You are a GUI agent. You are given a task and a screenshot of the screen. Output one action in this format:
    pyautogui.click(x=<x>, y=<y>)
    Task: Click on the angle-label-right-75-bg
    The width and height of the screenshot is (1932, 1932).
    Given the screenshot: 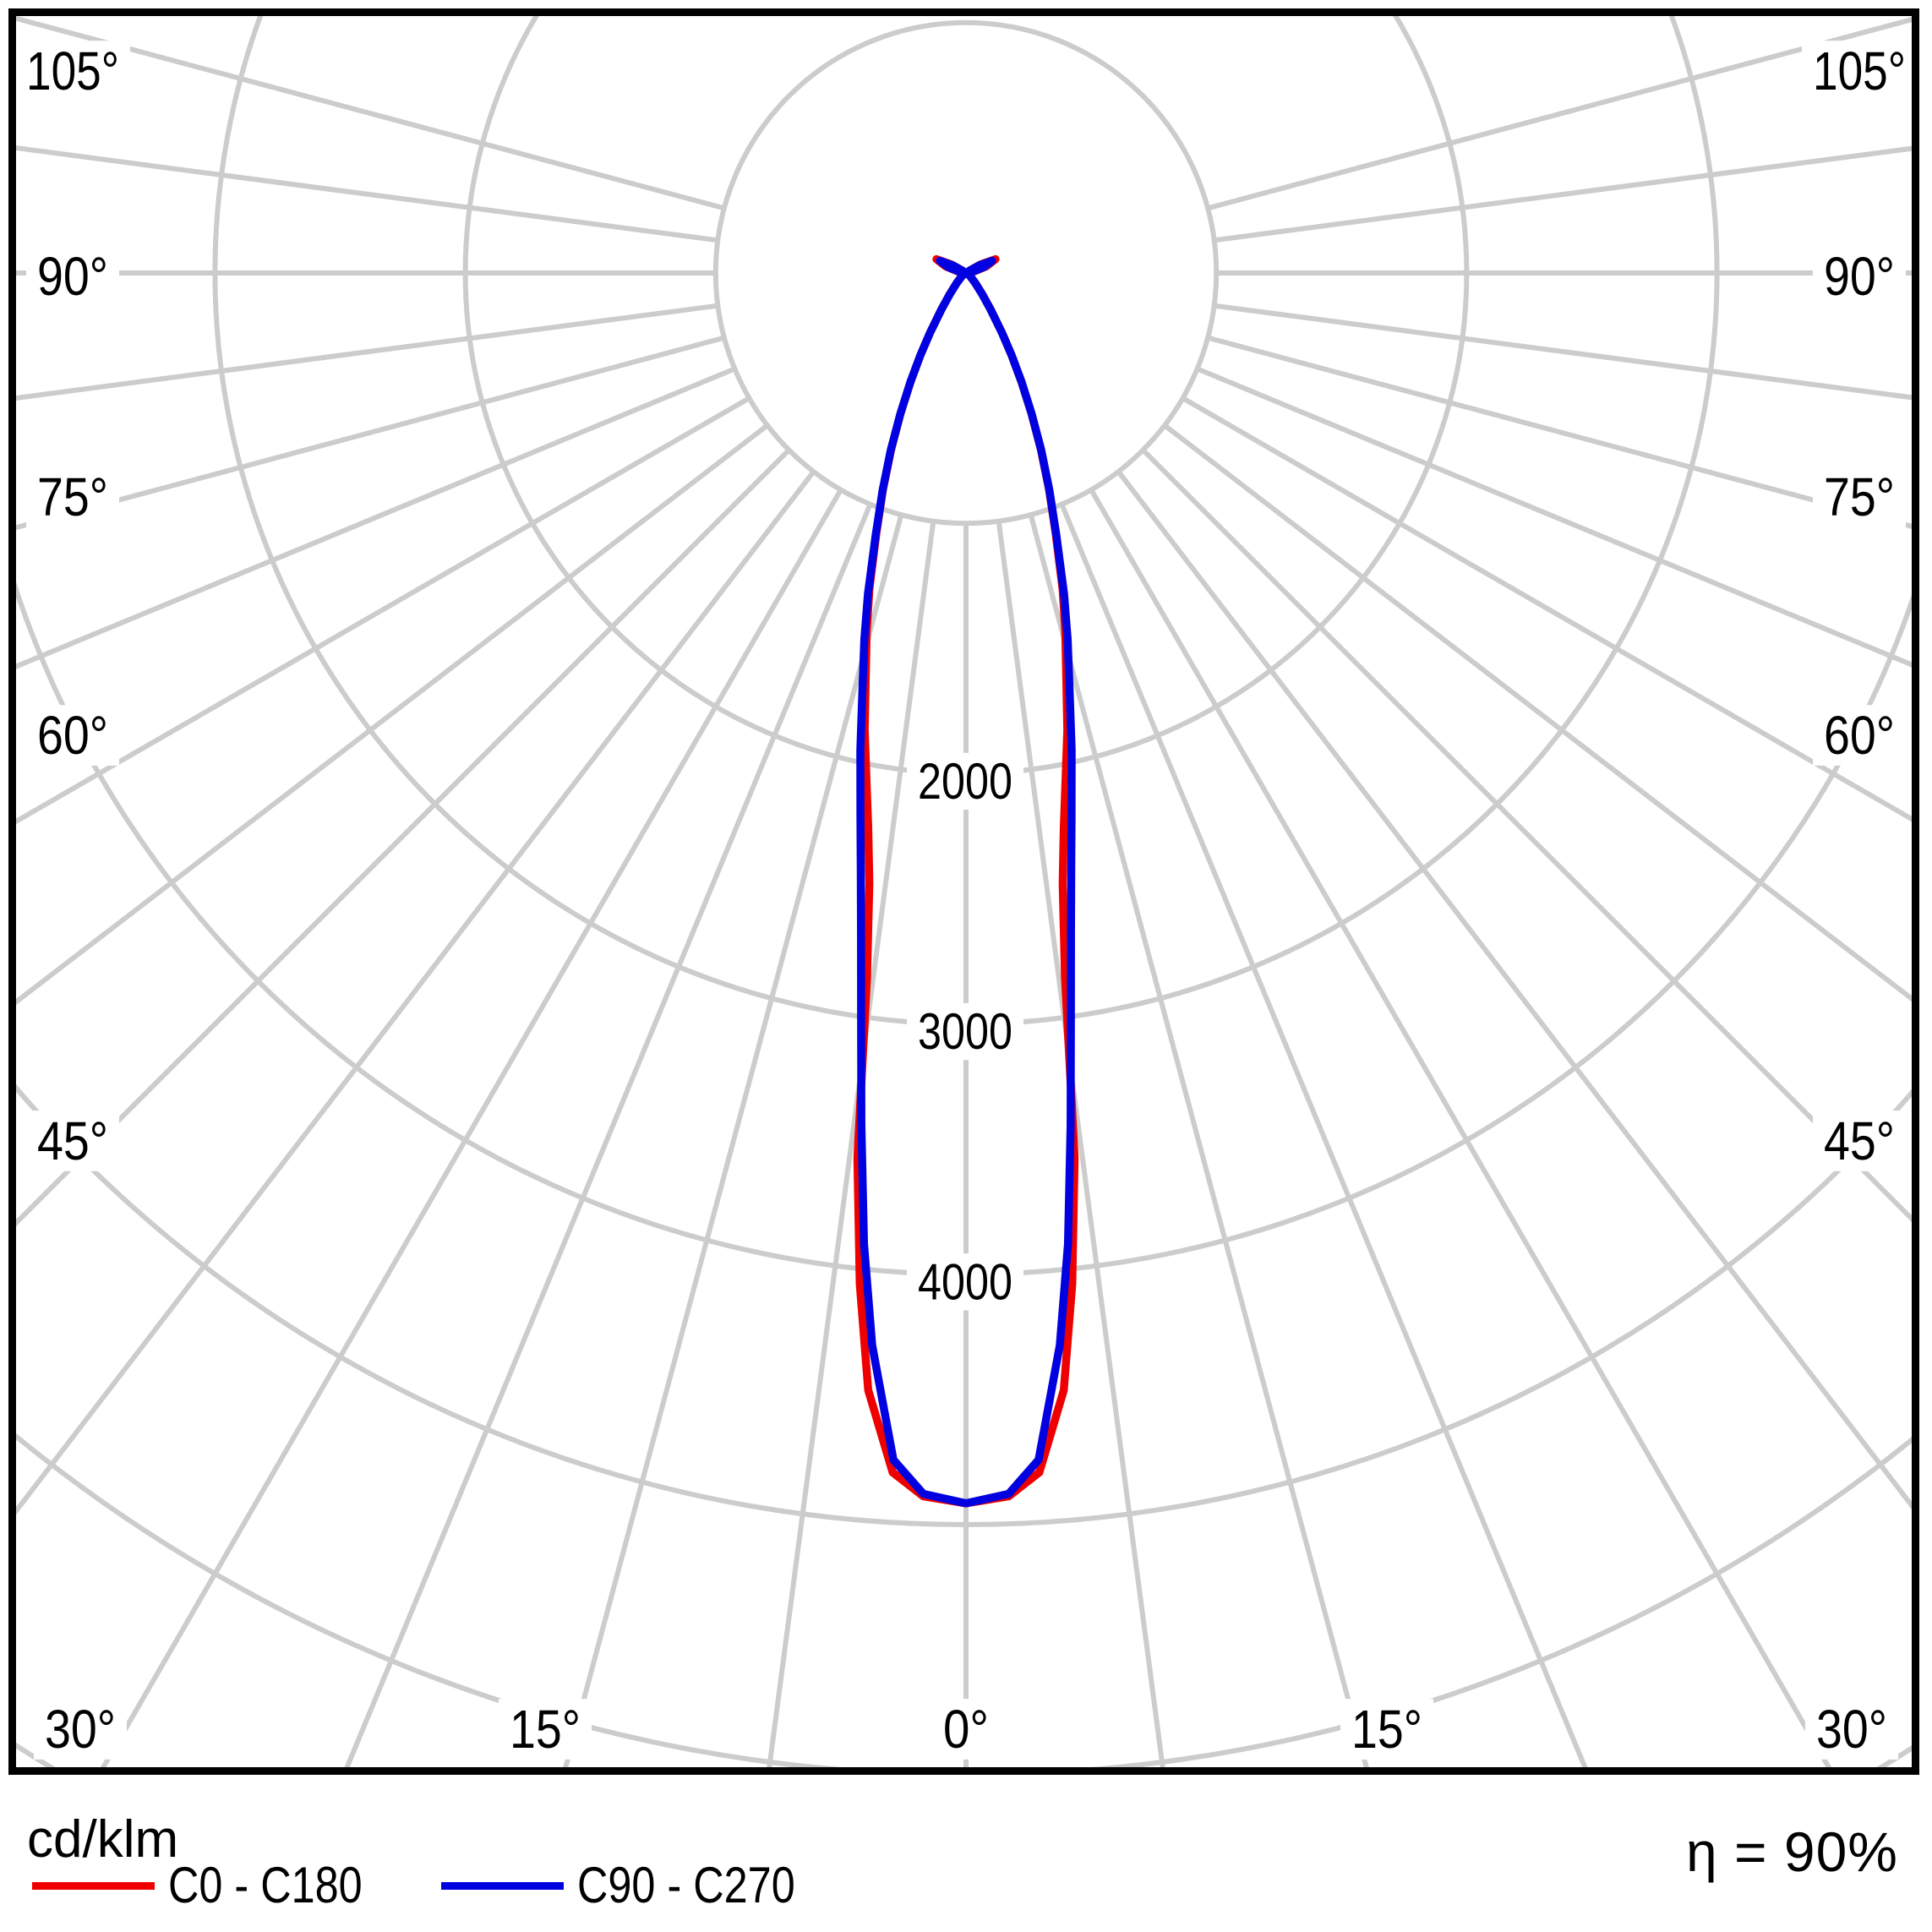 What is the action you would take?
    pyautogui.click(x=1859, y=497)
    